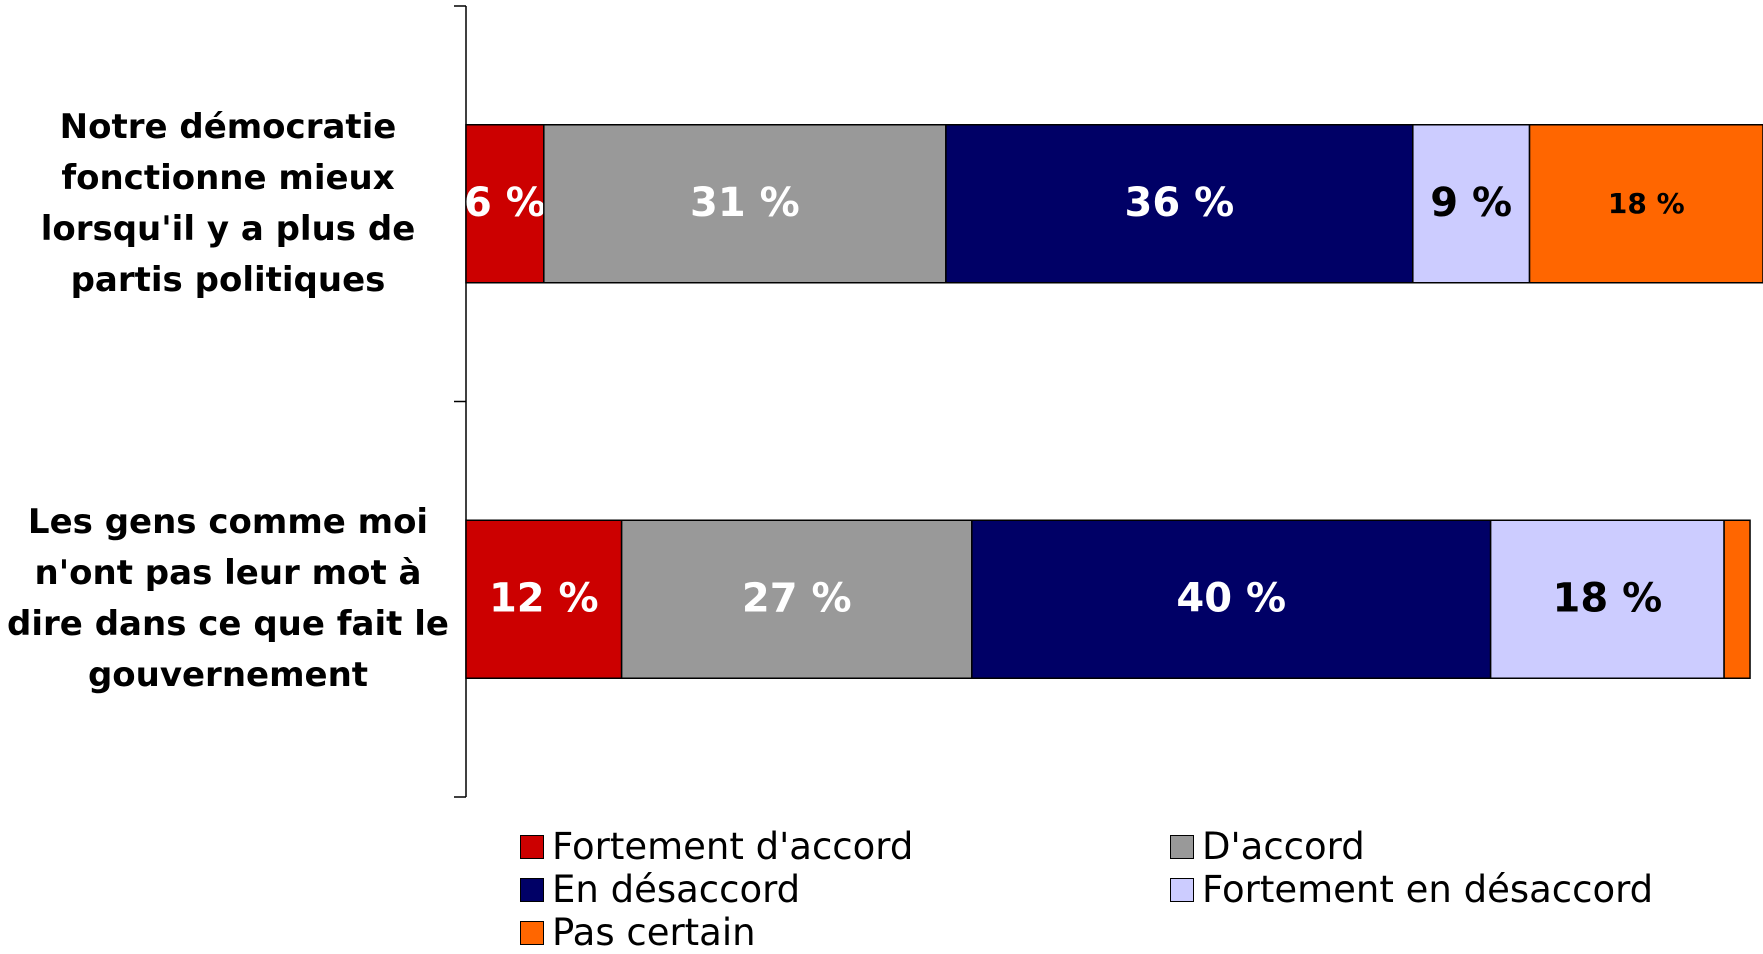 This screenshot has width=1763, height=954. What do you see at coordinates (460, 401) in the screenshot?
I see `category-axis` at bounding box center [460, 401].